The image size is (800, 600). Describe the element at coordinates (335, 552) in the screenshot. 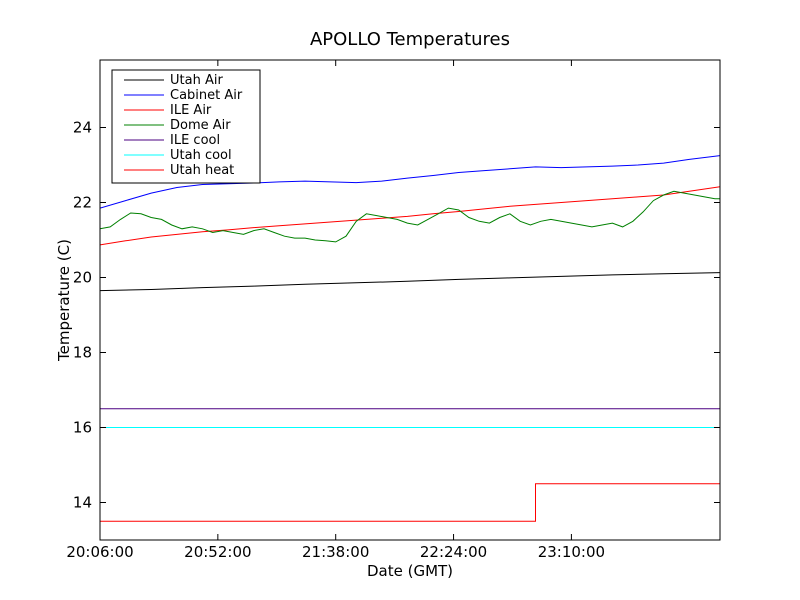

I see `x-tick-label: 21:38:00` at that location.